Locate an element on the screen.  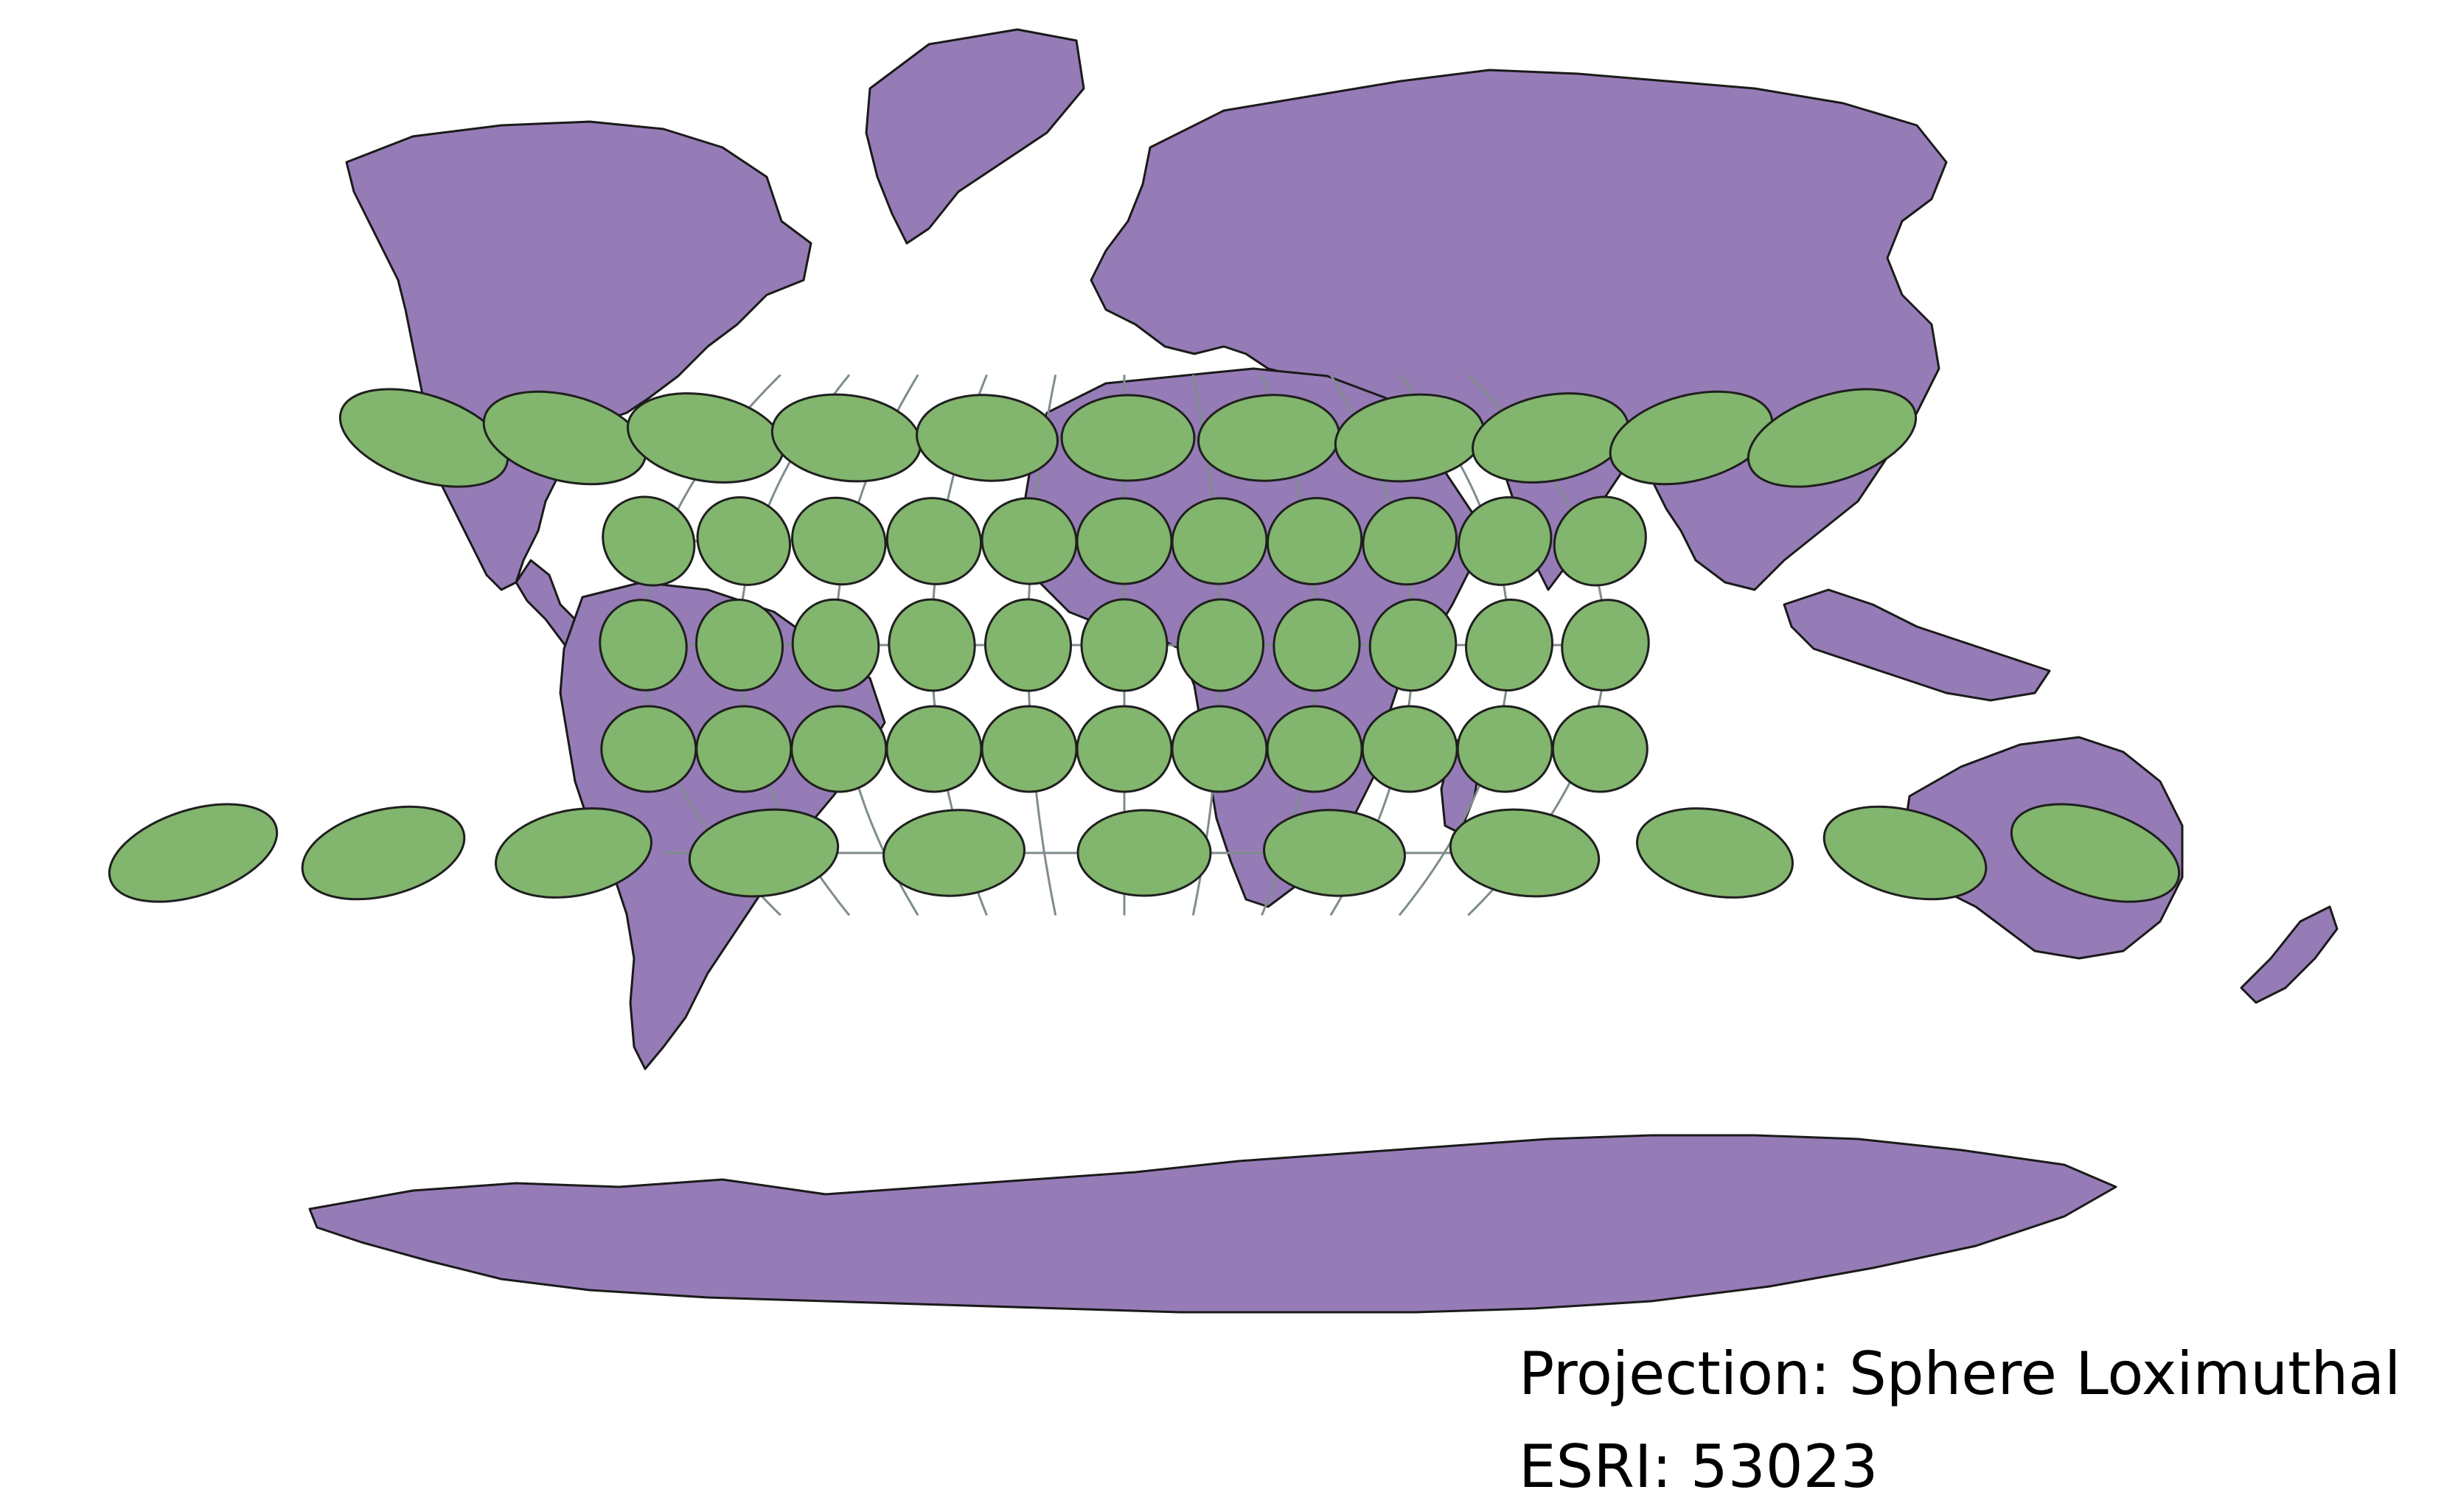
landmass-greenland is located at coordinates (975, 136).